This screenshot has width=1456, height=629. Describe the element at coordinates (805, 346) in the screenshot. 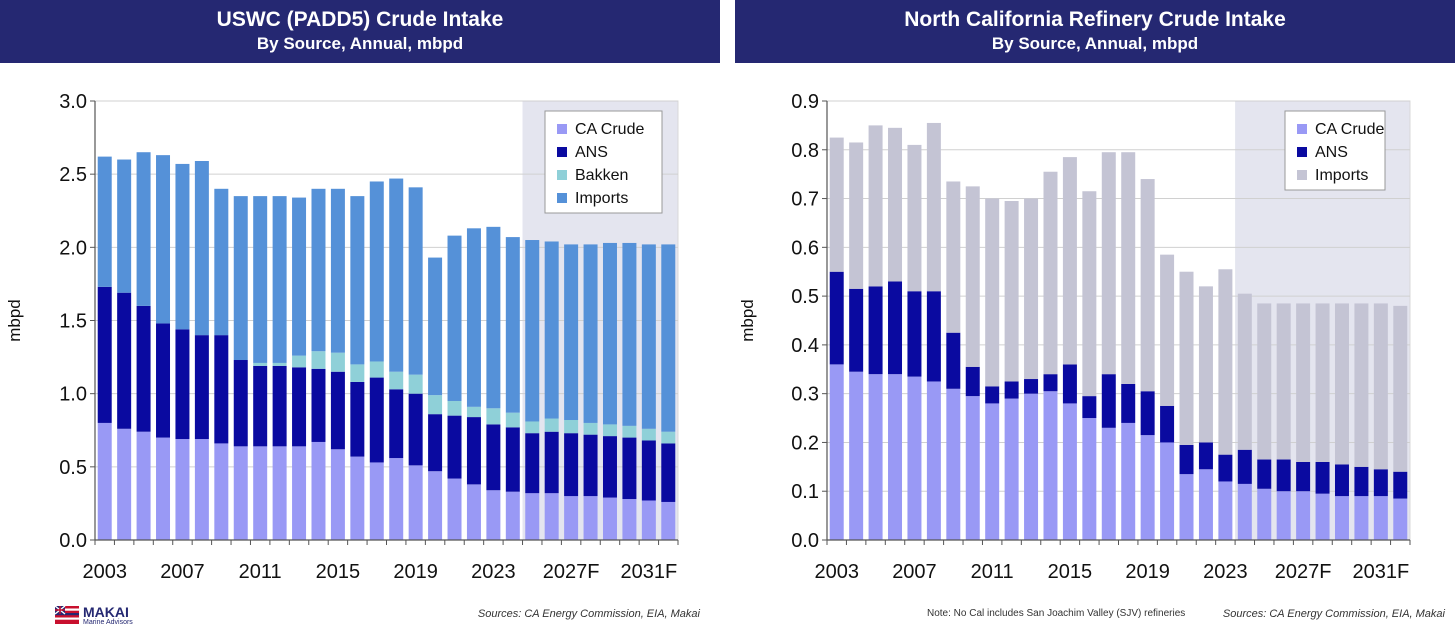

I see `y-tick-label: 0.4` at that location.